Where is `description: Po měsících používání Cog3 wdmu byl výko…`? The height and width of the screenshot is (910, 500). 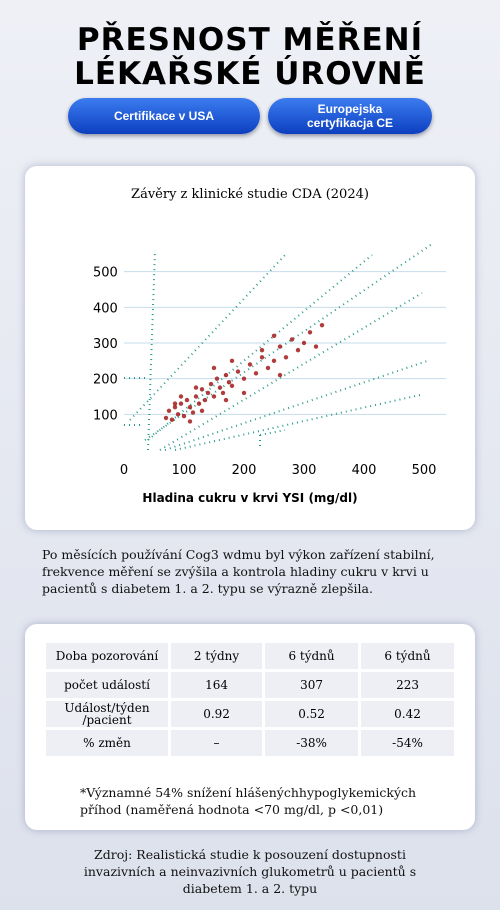
description: Po měsících používání Cog3 wdmu byl výko… is located at coordinates (238, 571).